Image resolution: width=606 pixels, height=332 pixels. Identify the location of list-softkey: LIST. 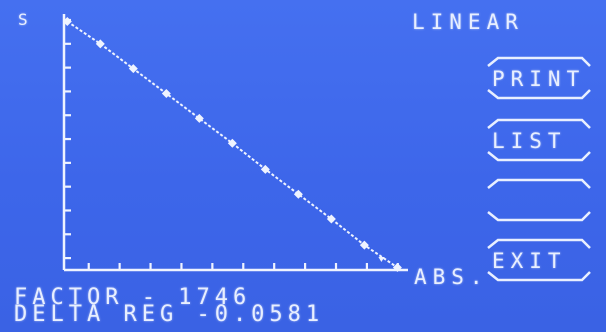
(539, 140).